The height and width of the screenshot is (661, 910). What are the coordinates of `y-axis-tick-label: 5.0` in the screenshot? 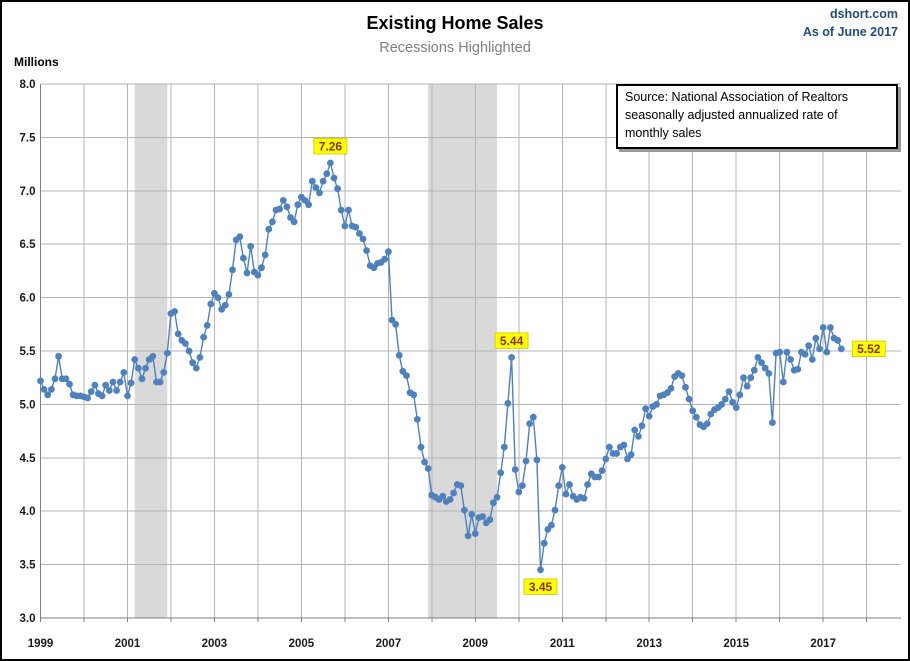 It's located at (28, 405).